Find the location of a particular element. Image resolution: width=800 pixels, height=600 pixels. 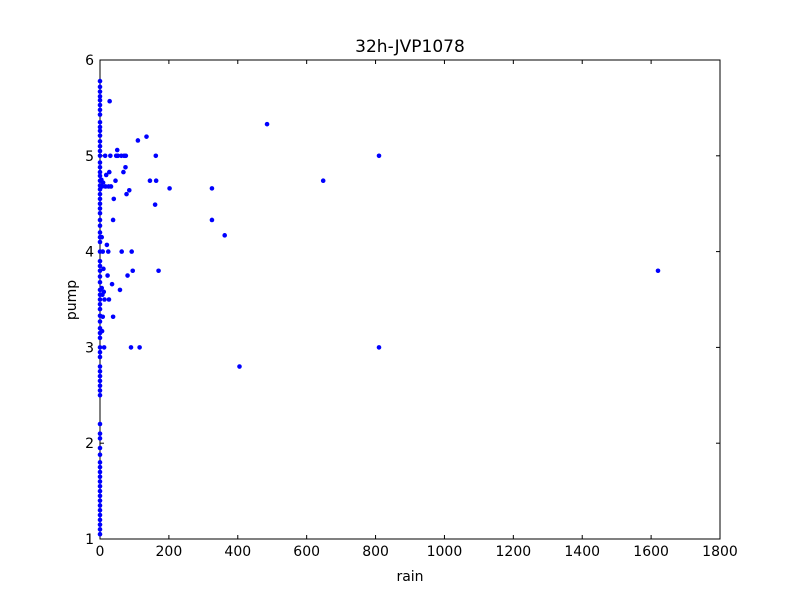

x-tick-label: 600 is located at coordinates (306, 552).